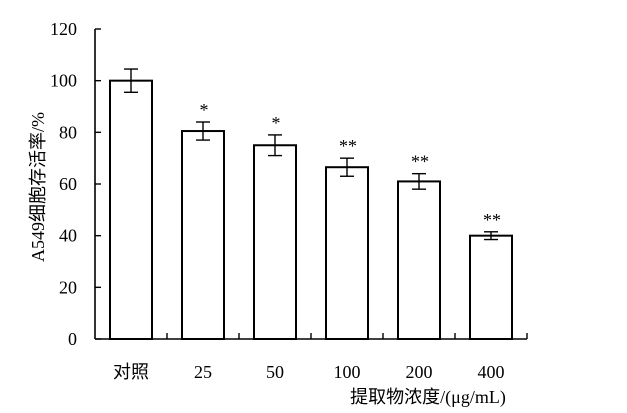  Describe the element at coordinates (348, 146) in the screenshot. I see `significance-label-3: **` at that location.